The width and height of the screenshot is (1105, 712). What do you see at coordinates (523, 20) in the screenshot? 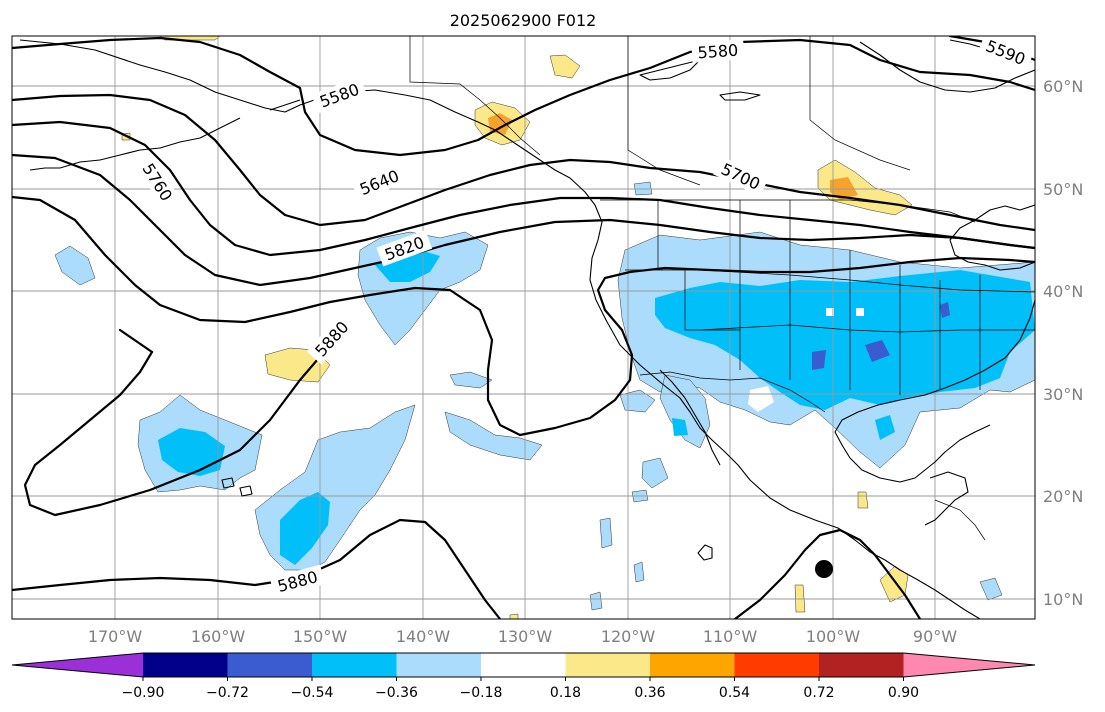
I see `map-title: 2025062900 F012` at bounding box center [523, 20].